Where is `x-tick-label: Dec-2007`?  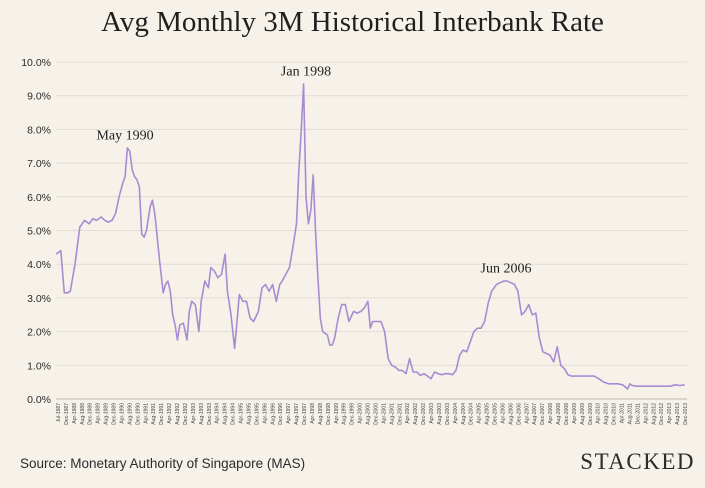
x-tick-label: Dec-2007 is located at coordinates (543, 414).